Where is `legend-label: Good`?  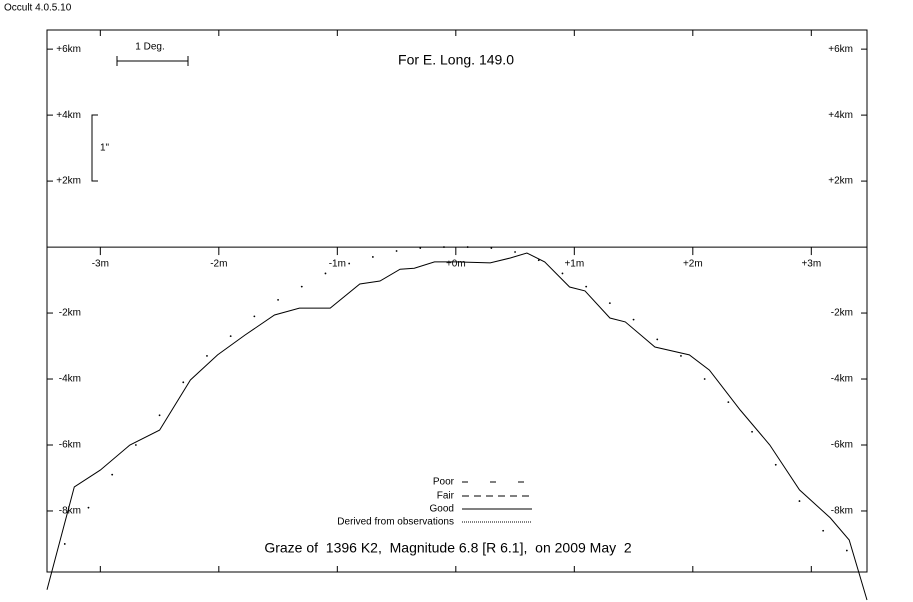 legend-label: Good is located at coordinates (442, 509).